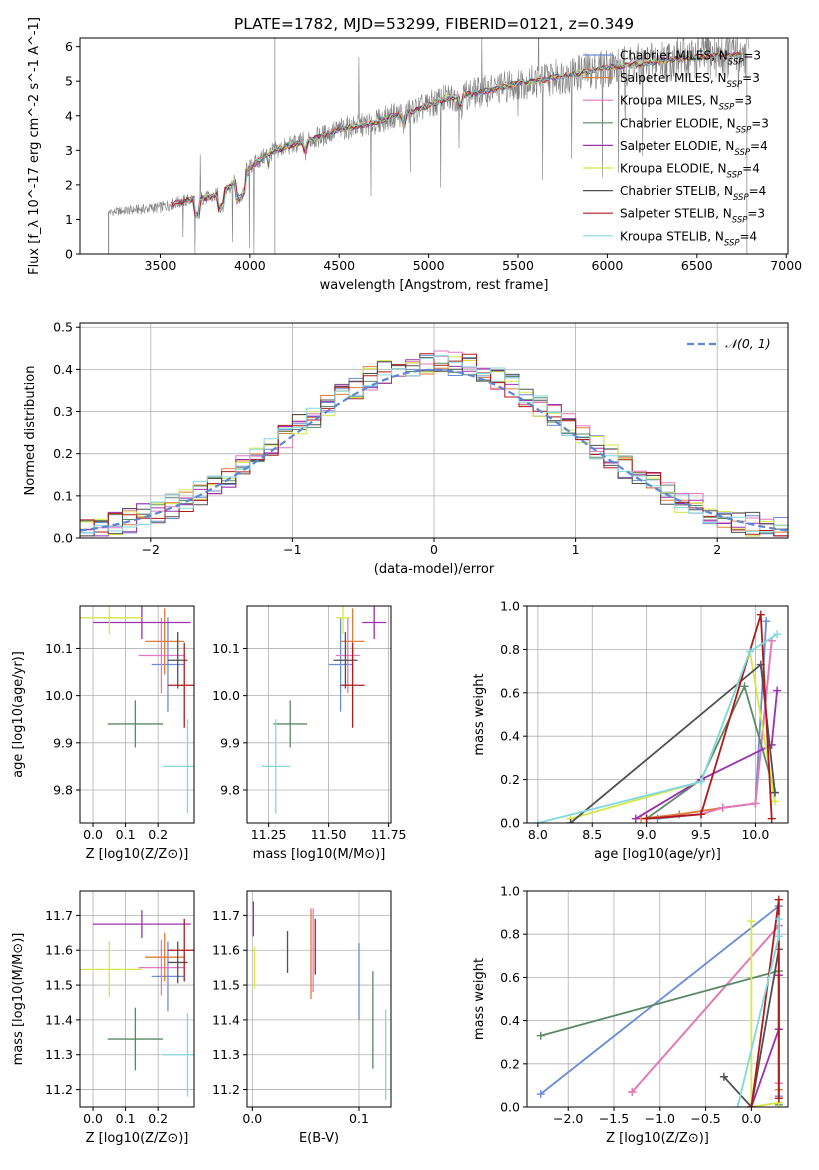  Describe the element at coordinates (518, 265) in the screenshot. I see `x-tick-label: 5500` at that location.